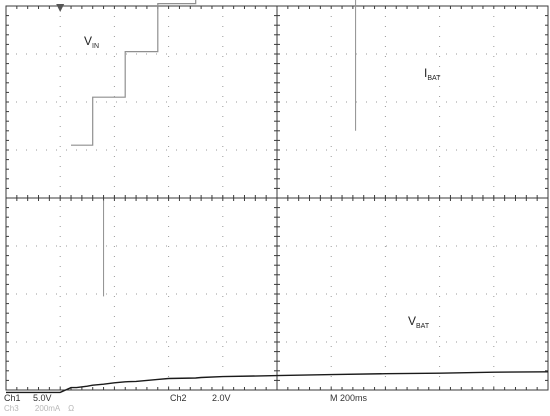  What do you see at coordinates (277, 382) in the screenshot?
I see `trace-vbat` at bounding box center [277, 382].